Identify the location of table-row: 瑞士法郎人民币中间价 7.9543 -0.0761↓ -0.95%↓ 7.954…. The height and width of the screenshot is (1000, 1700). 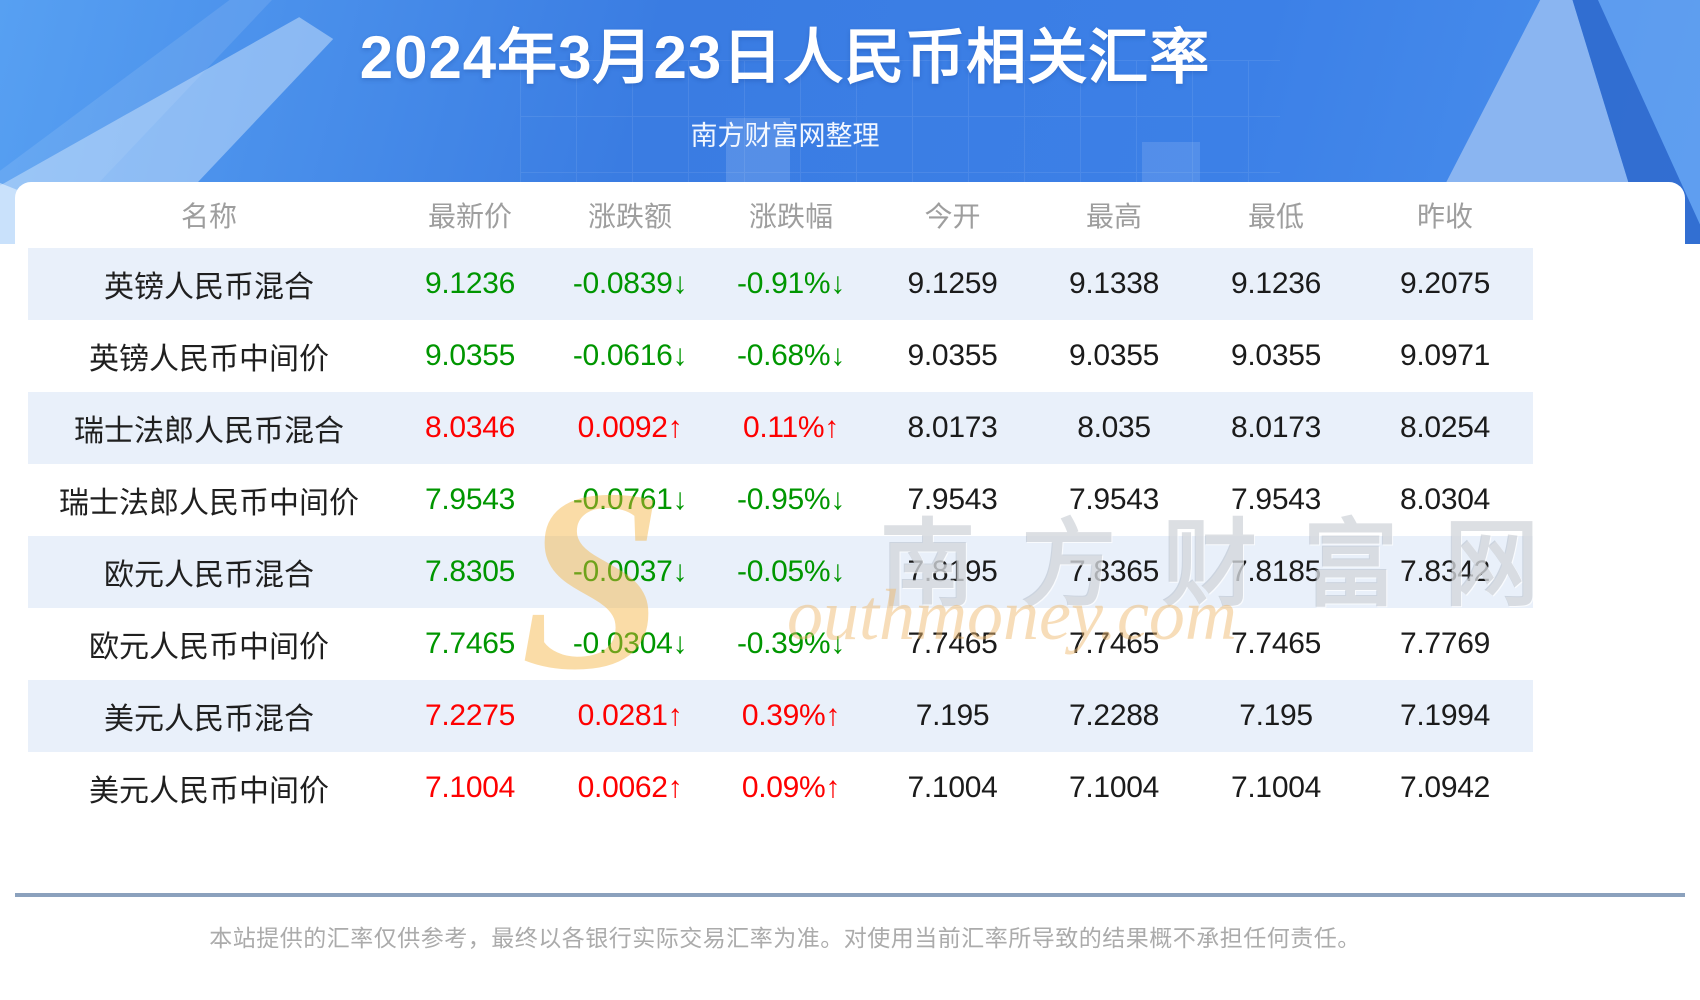
(780, 500).